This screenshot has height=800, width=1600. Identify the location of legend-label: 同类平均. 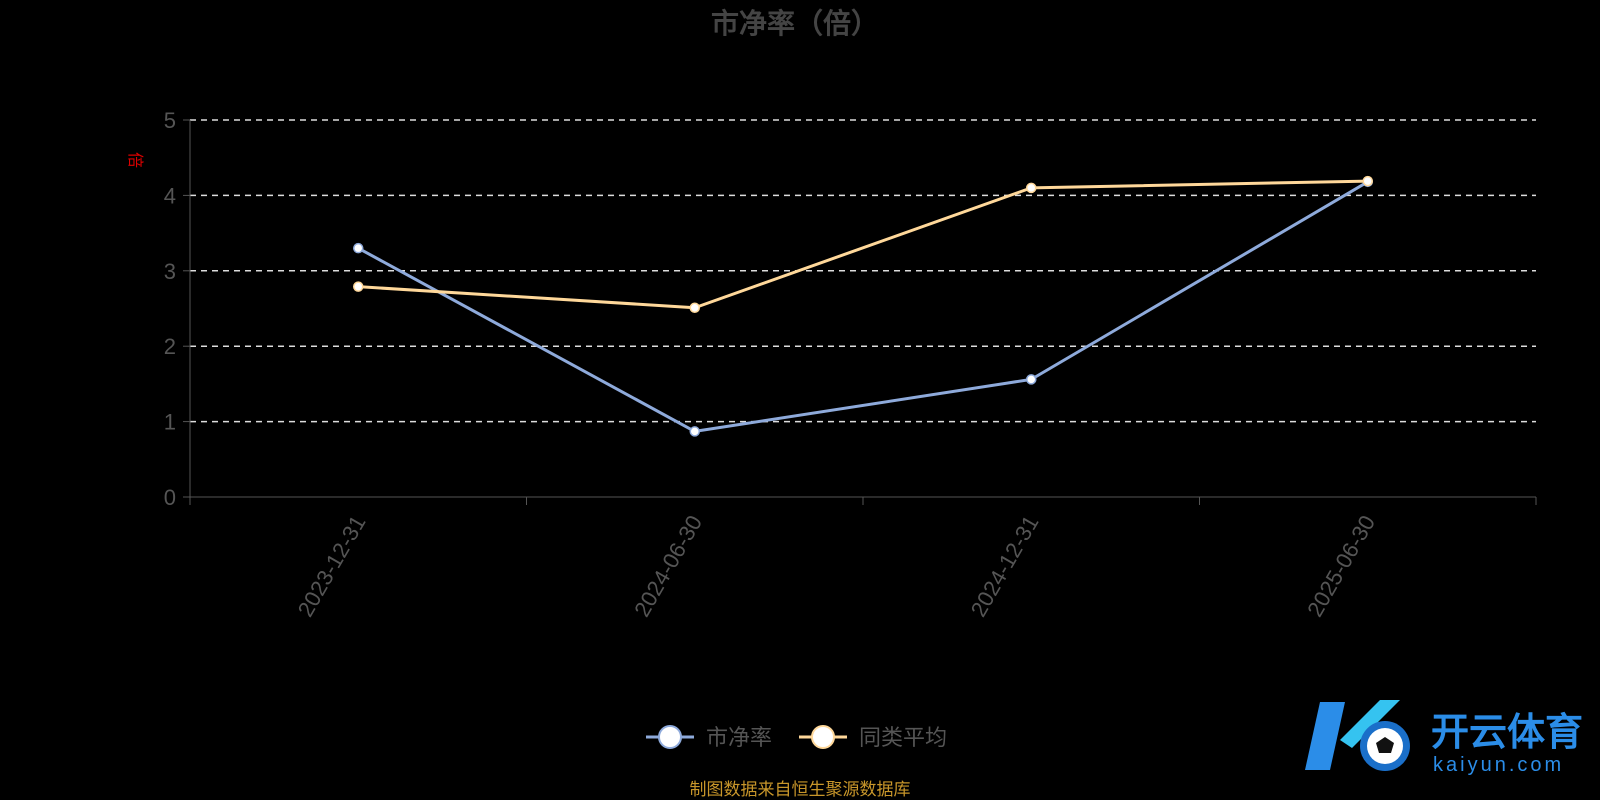
(903, 737).